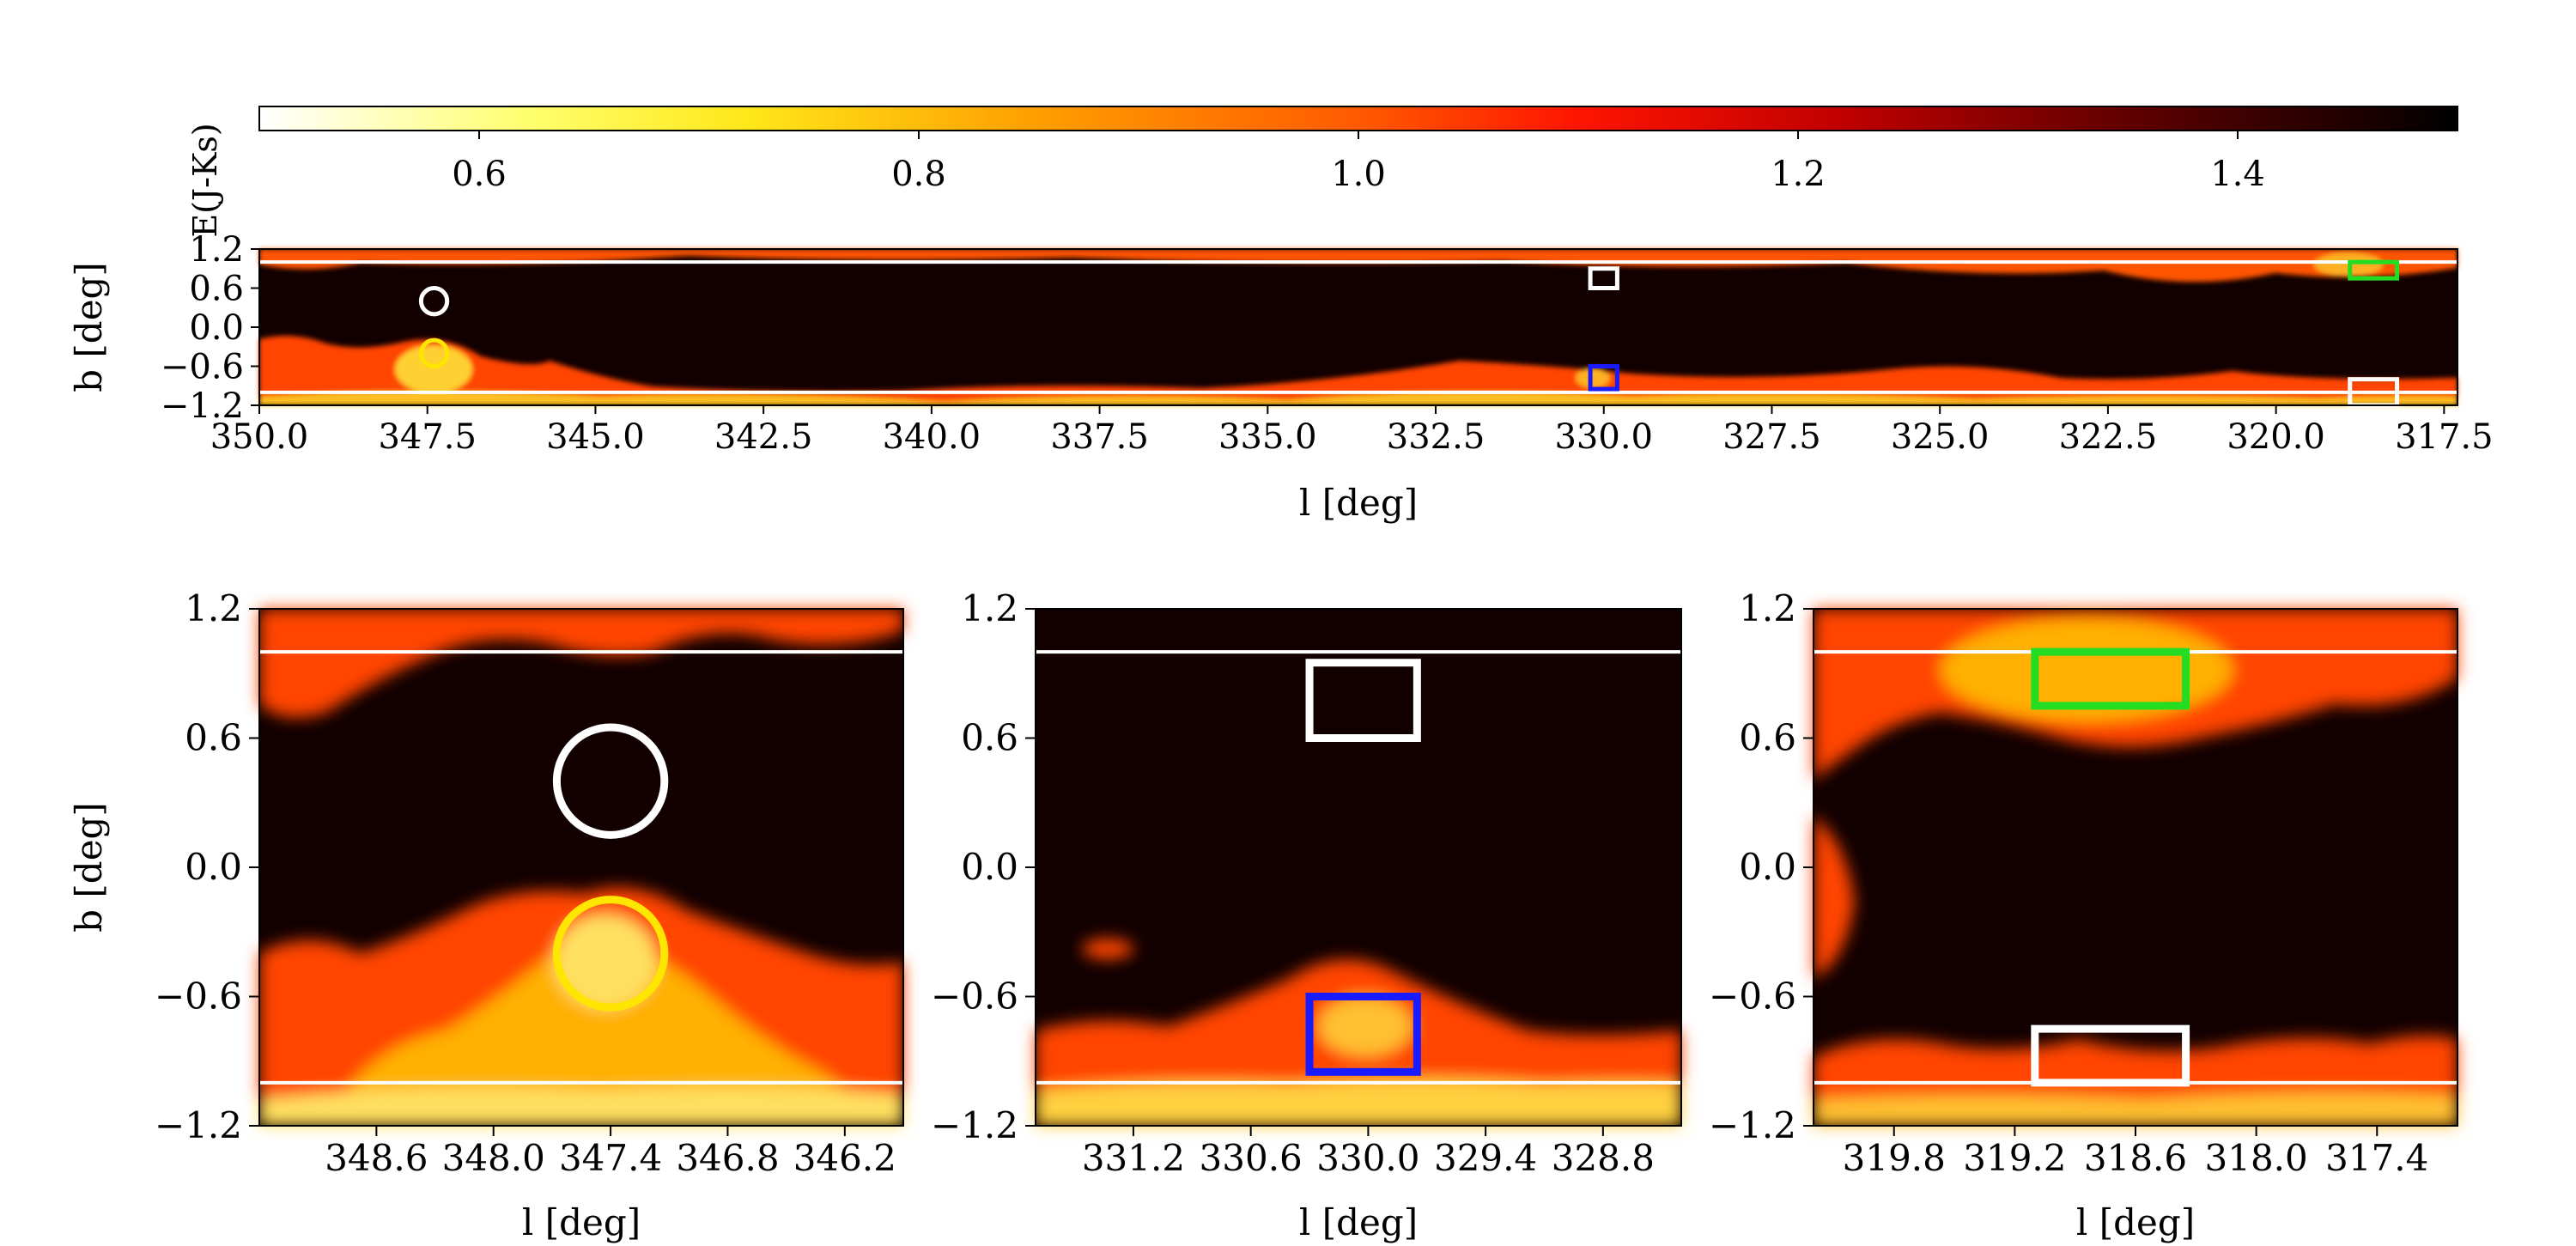  I want to click on zoom347-y-tick-label: −1.2, so click(198, 1125).